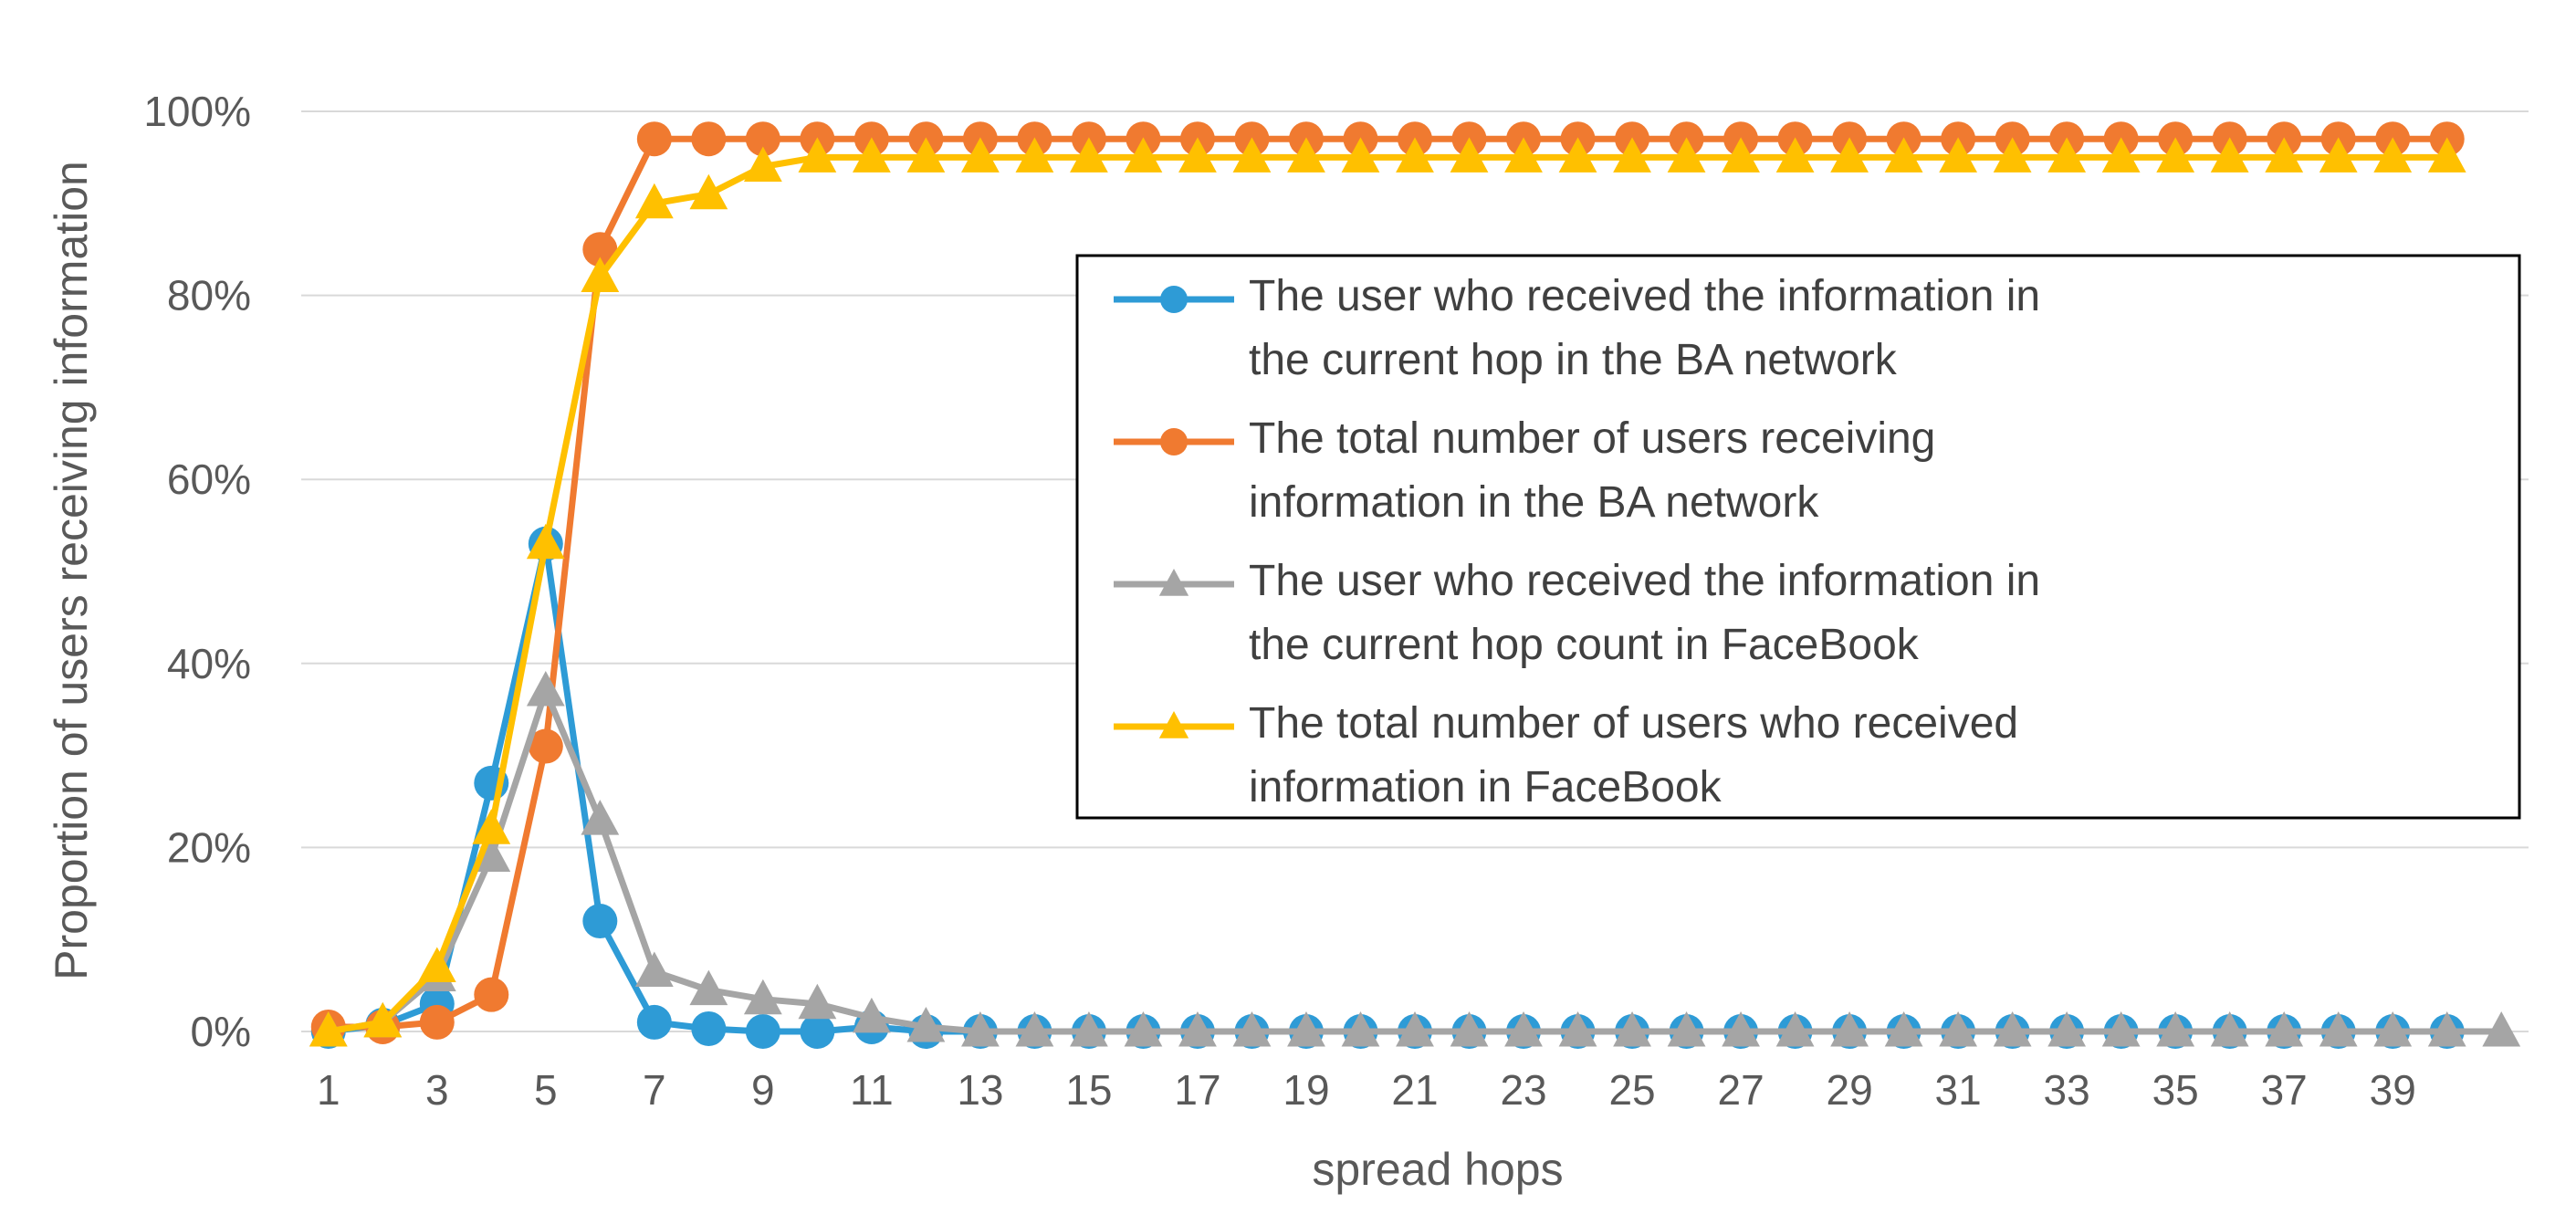 Image resolution: width=2576 pixels, height=1225 pixels. What do you see at coordinates (2067, 1090) in the screenshot?
I see `x-tick-label: 33` at bounding box center [2067, 1090].